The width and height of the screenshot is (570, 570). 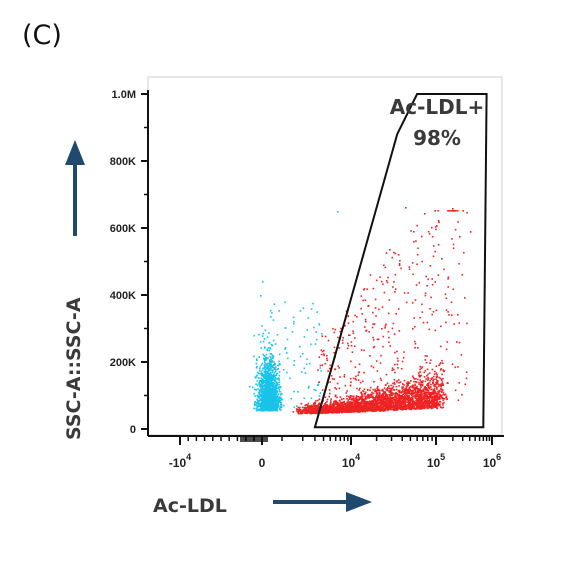 I want to click on x-axis-title: Ac-LDL, so click(x=190, y=506).